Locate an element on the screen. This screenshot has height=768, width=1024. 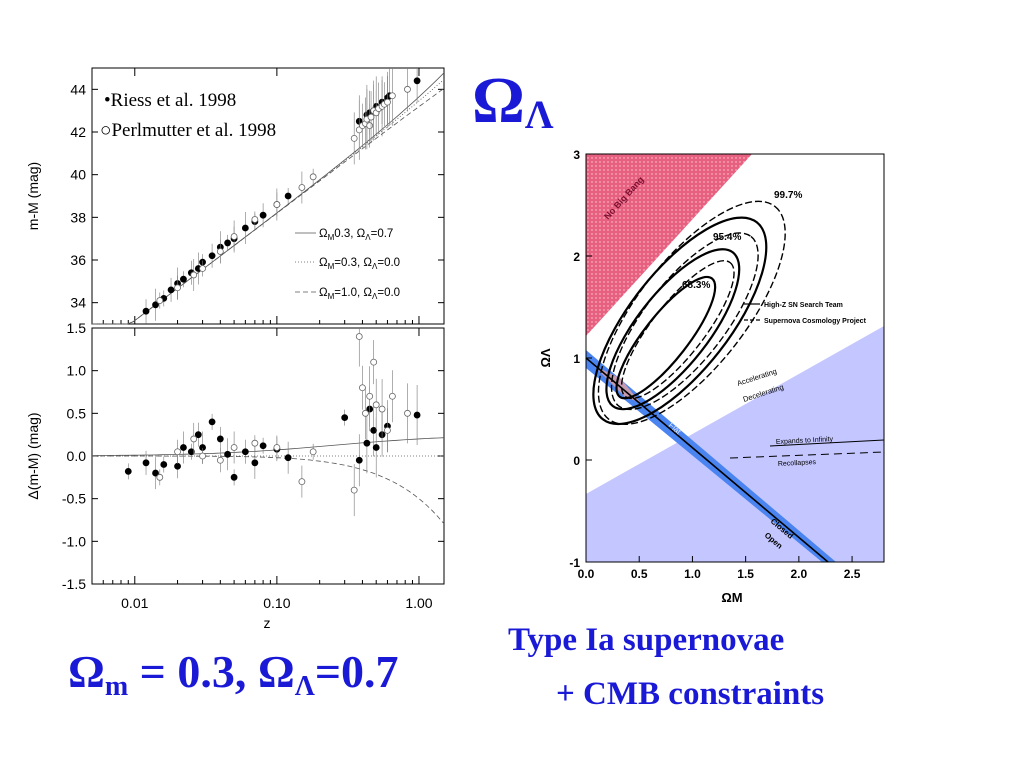
legend-high-z: High-Z SN Search Team is located at coordinates (803, 305).